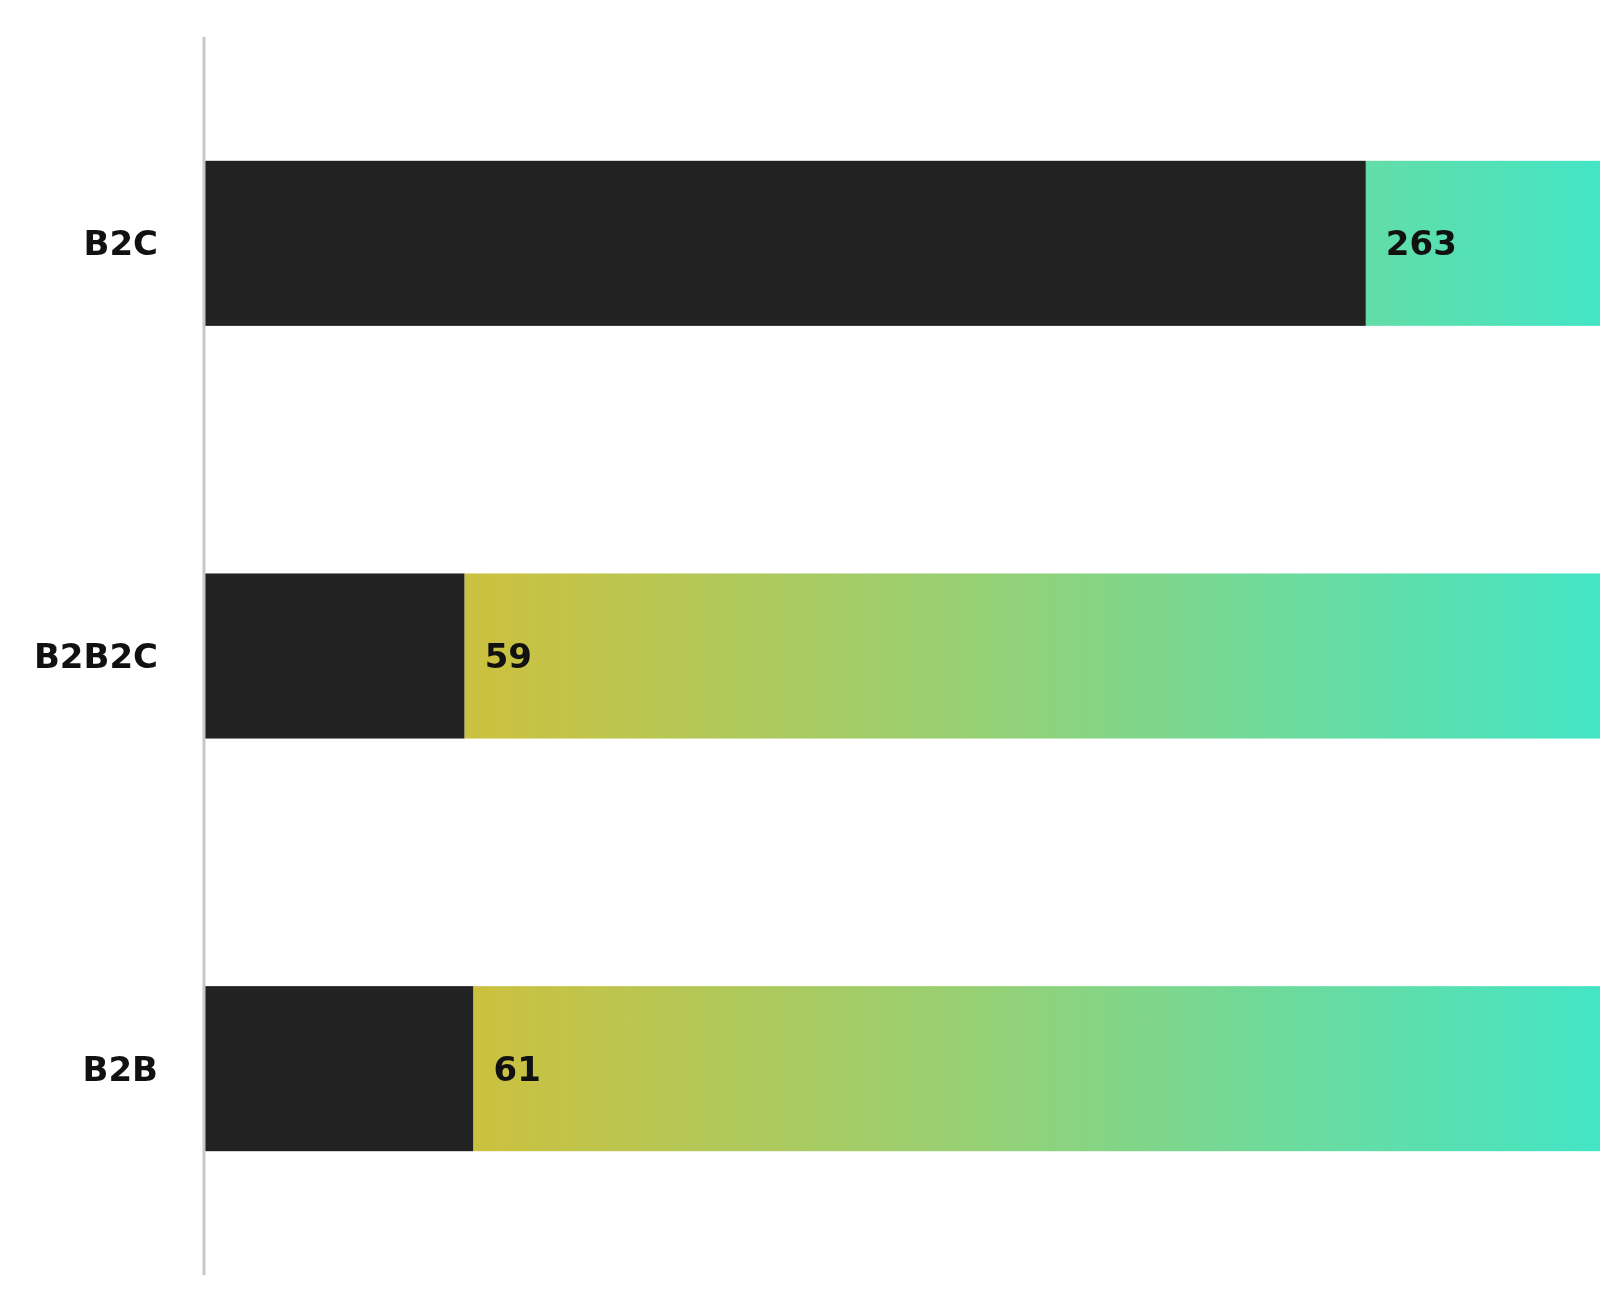  Describe the element at coordinates (120, 243) in the screenshot. I see `y-tick-label: B2C` at that location.